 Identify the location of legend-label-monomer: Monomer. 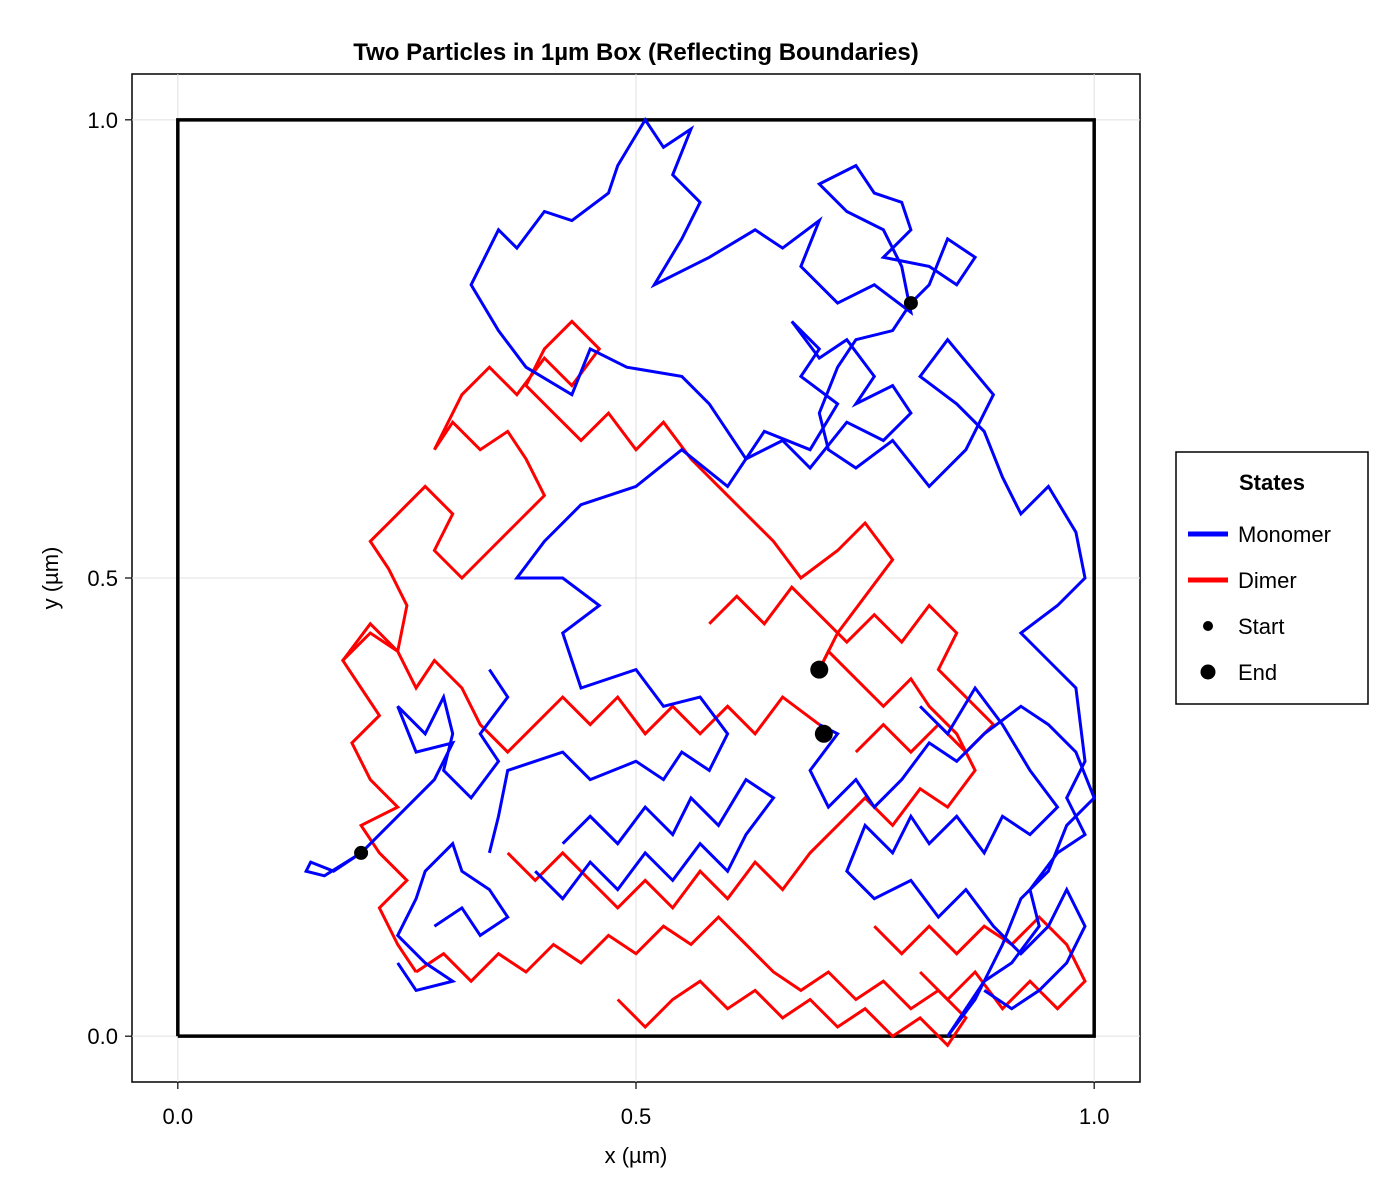
(1284, 534).